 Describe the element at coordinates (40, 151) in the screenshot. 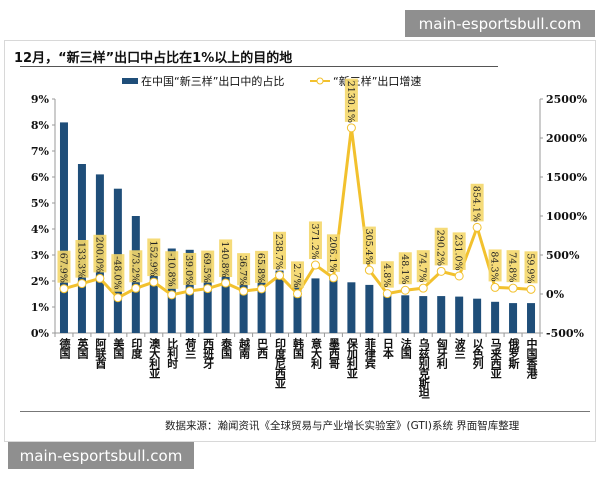

I see `left-tick-label: 7%` at that location.